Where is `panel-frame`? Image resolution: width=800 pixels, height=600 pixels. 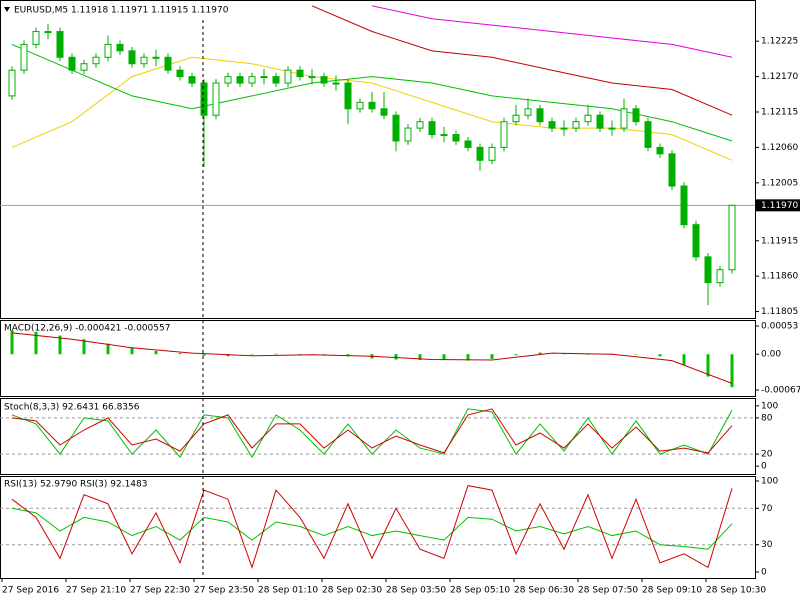
panel-frame is located at coordinates (378, 436).